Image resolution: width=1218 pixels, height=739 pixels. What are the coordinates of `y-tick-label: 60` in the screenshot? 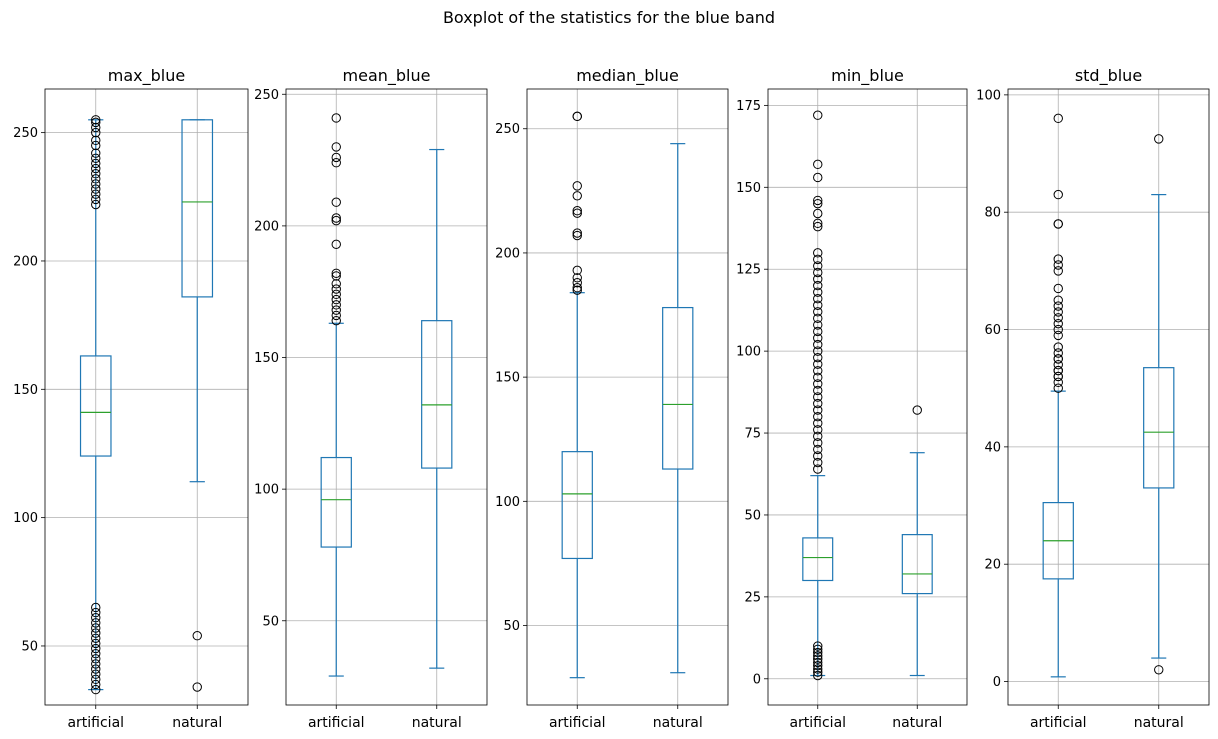 It's located at (992, 330).